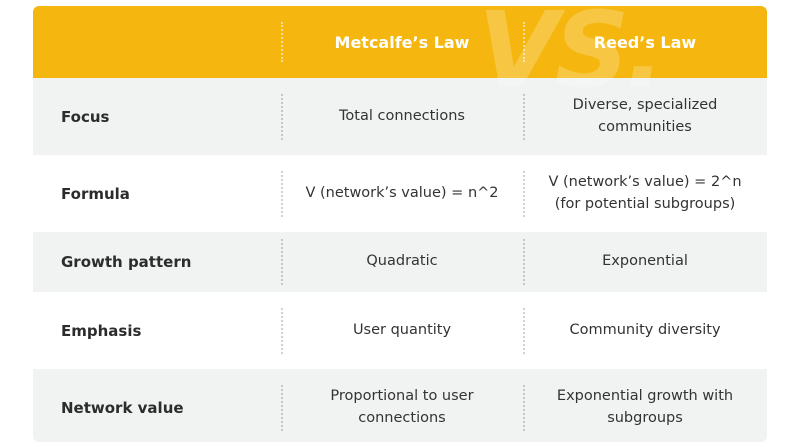 This screenshot has width=800, height=445. I want to click on table-row: Growth pattern Quadratic Exponential, so click(400, 262).